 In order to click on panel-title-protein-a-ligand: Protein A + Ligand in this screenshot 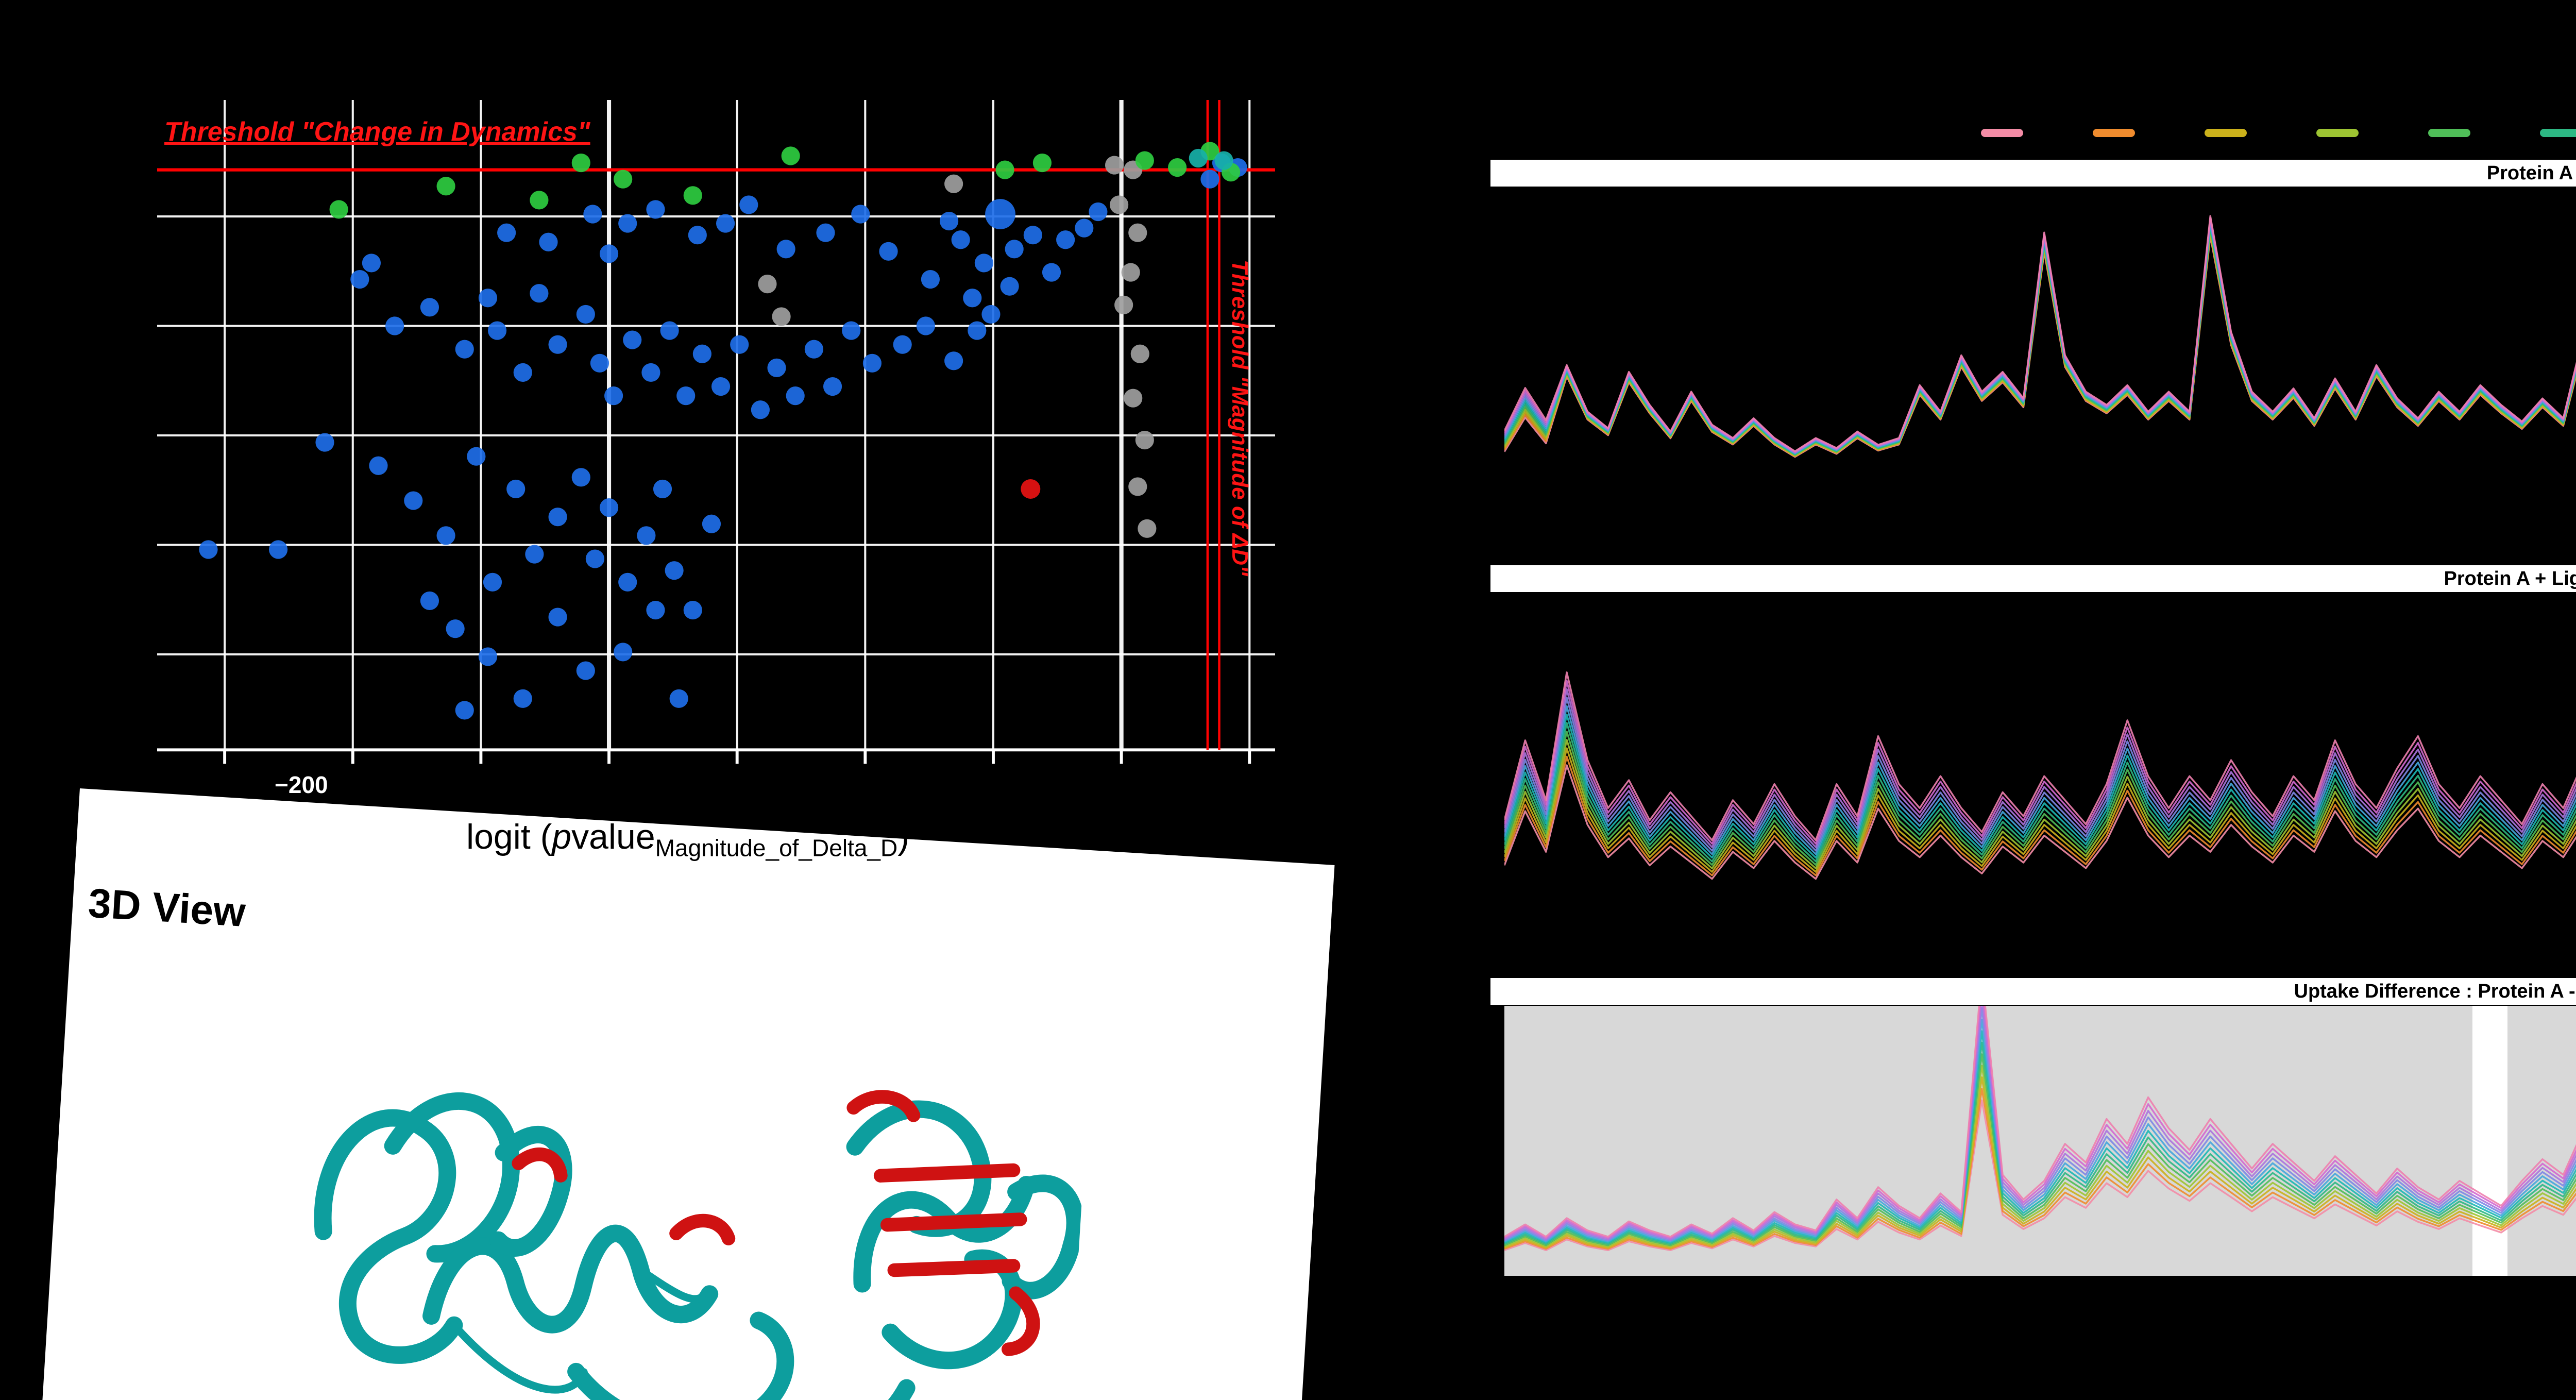, I will do `click(2033, 578)`.